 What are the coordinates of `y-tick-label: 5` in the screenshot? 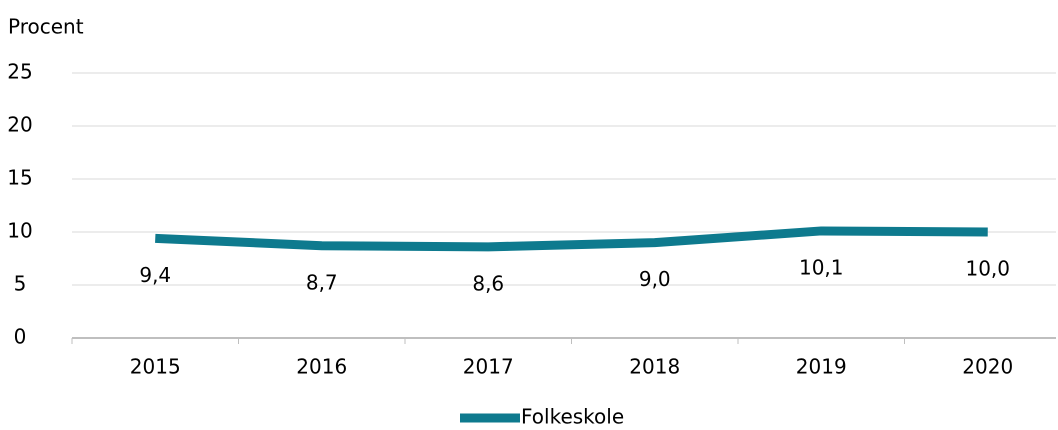 It's located at (20, 284).